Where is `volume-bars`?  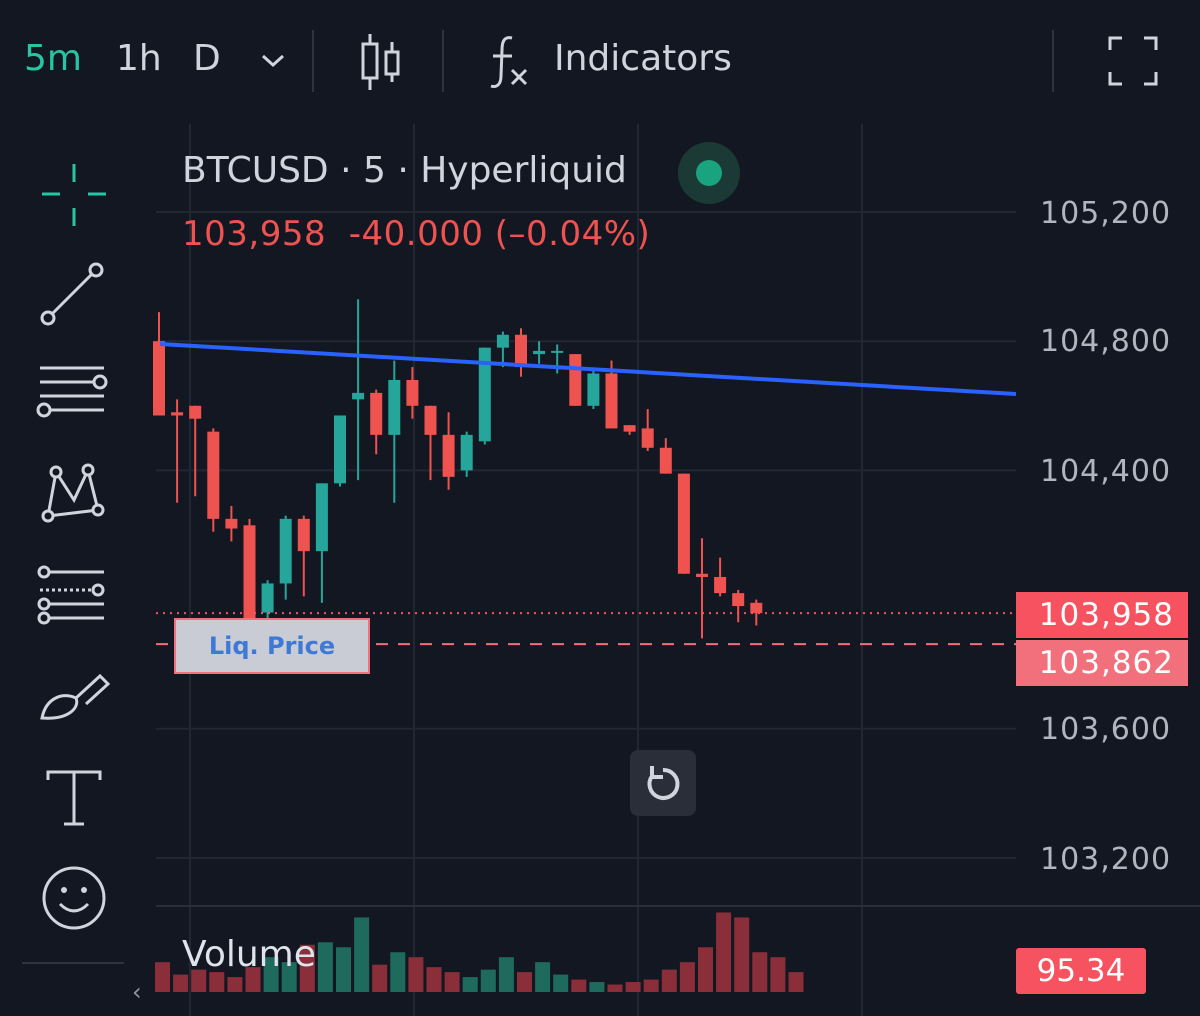 volume-bars is located at coordinates (479, 952).